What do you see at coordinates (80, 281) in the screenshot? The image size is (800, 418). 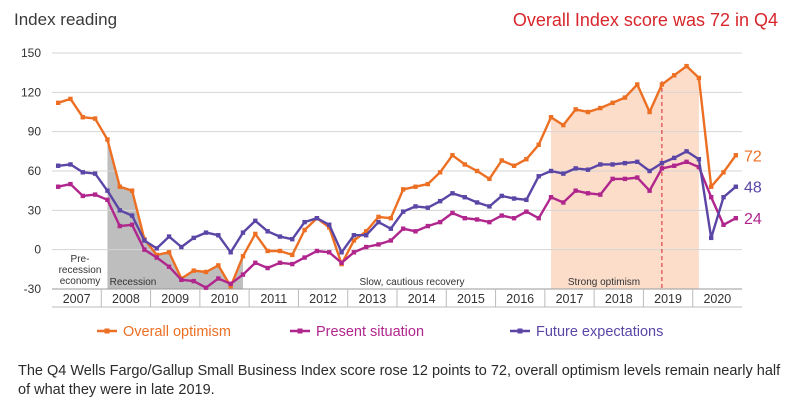 I see `annotation-pre-recession: economy` at bounding box center [80, 281].